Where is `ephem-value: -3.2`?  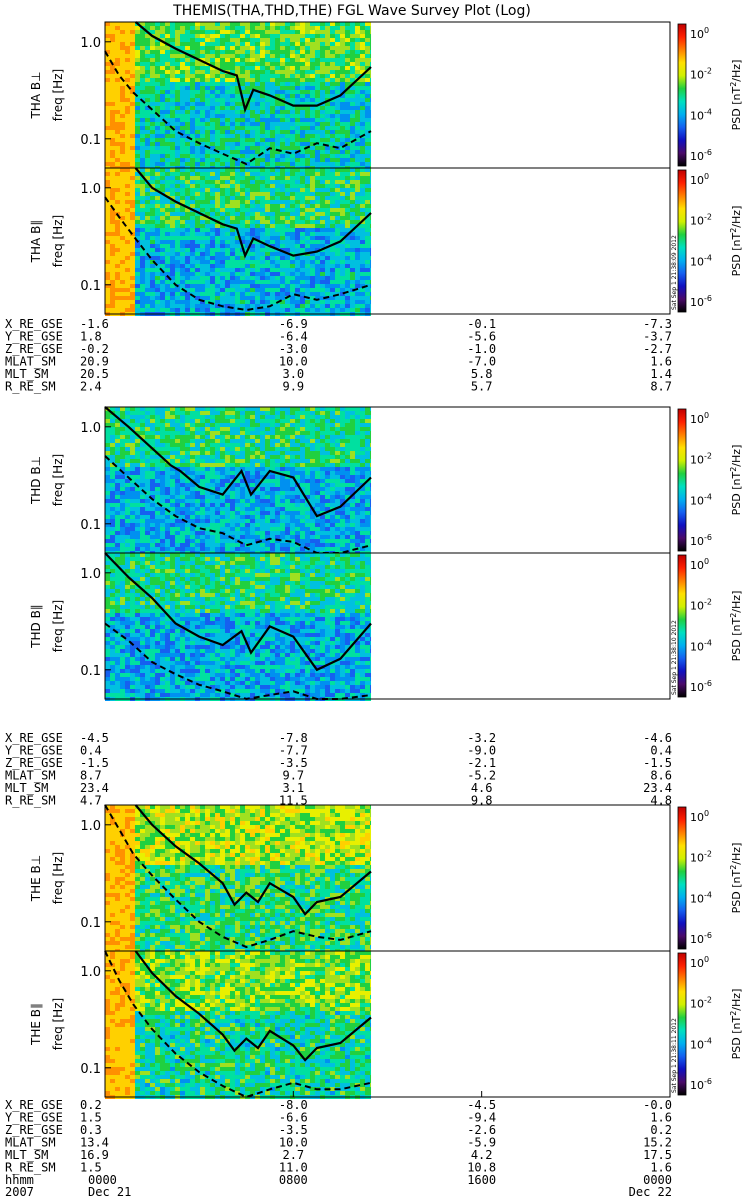 ephem-value: -3.2 is located at coordinates (481, 738).